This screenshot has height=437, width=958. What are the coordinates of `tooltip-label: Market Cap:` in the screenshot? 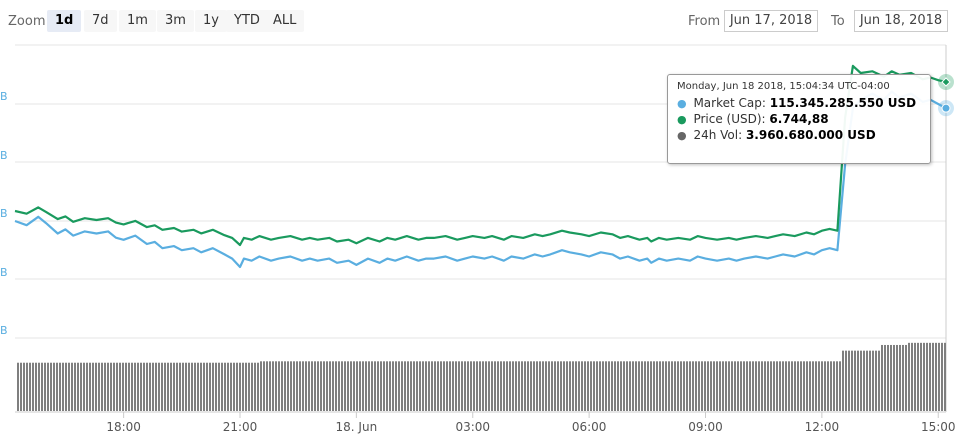 It's located at (729, 103).